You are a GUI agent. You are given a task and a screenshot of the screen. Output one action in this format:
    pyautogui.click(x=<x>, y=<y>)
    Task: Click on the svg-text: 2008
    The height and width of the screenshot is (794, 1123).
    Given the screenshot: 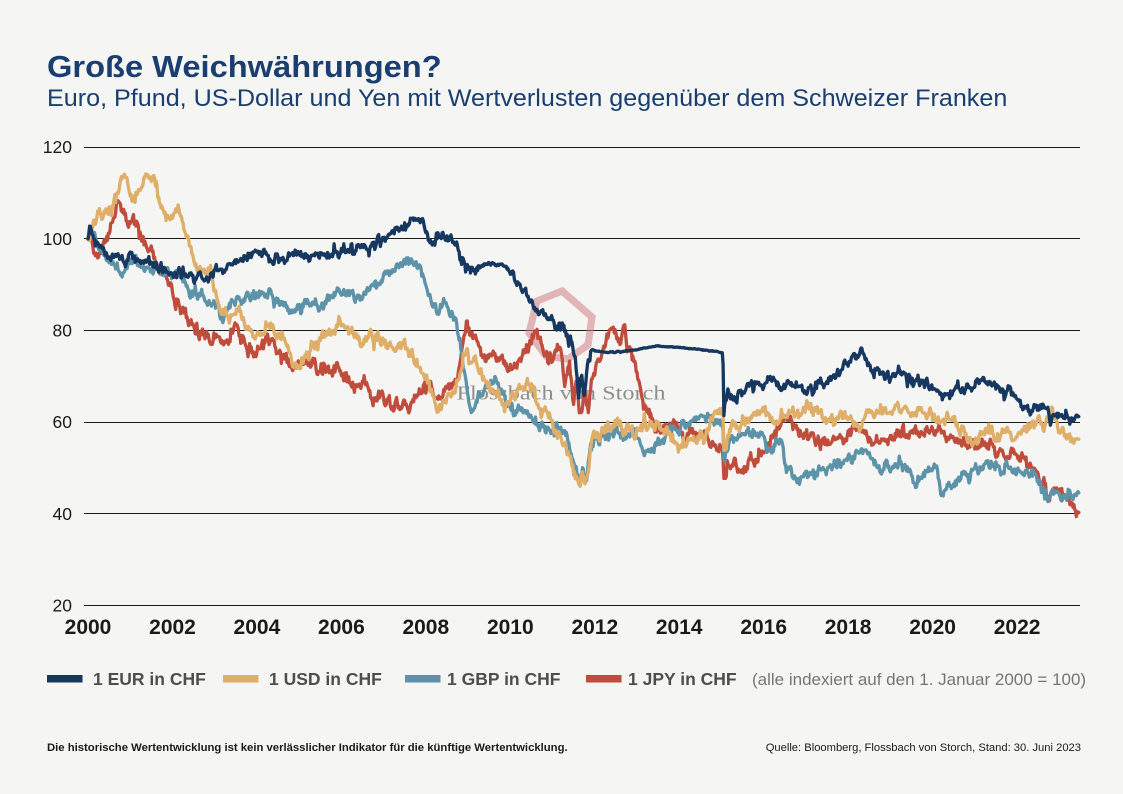 What is the action you would take?
    pyautogui.click(x=425, y=627)
    